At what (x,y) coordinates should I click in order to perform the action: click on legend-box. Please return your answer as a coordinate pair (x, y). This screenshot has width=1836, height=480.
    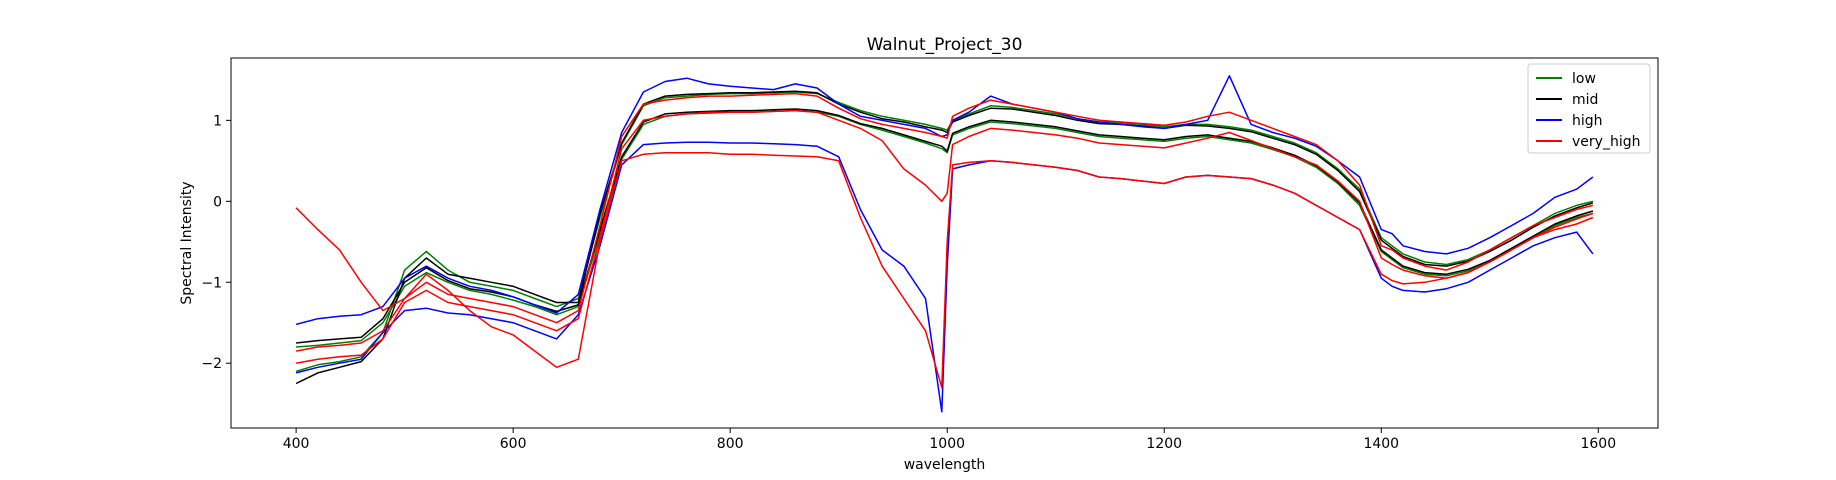
    Looking at the image, I should click on (1589, 108).